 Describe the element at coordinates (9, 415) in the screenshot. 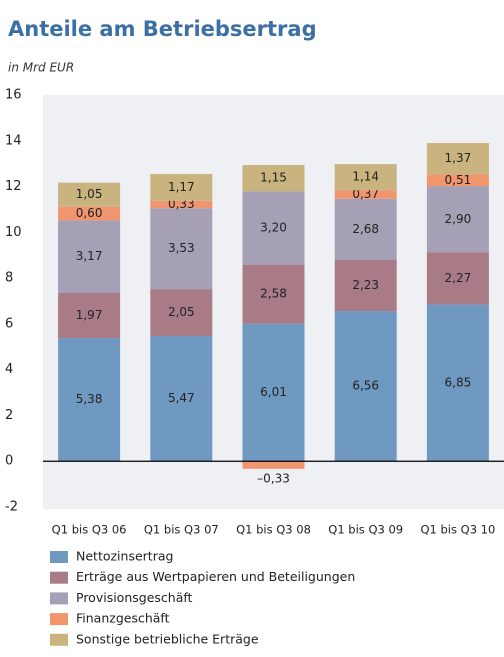

I see `y-tick-label: 2` at that location.